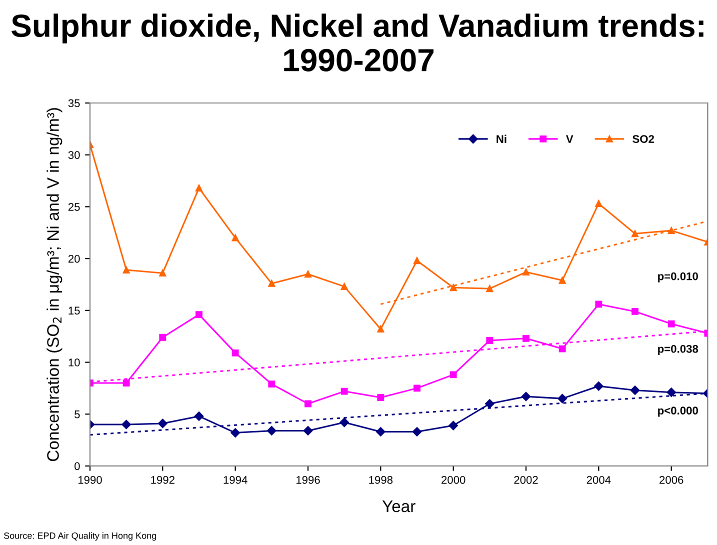 The height and width of the screenshot is (545, 717). I want to click on x-tick-label: 2006, so click(672, 480).